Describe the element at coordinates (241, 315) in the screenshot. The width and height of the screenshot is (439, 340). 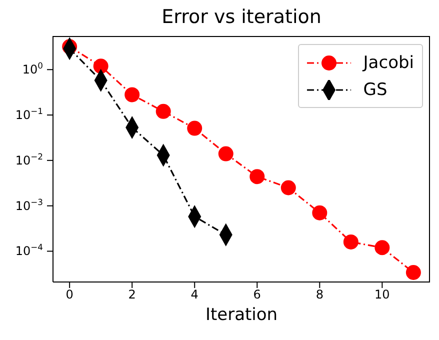
I see `x-axis-title: Iteration` at that location.